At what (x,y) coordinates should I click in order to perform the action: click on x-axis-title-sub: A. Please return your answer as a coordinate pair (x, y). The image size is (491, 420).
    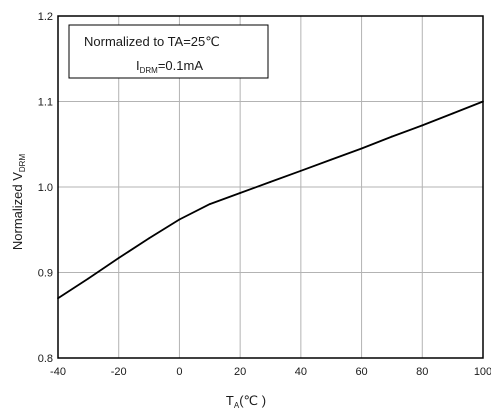
    Looking at the image, I should click on (237, 405).